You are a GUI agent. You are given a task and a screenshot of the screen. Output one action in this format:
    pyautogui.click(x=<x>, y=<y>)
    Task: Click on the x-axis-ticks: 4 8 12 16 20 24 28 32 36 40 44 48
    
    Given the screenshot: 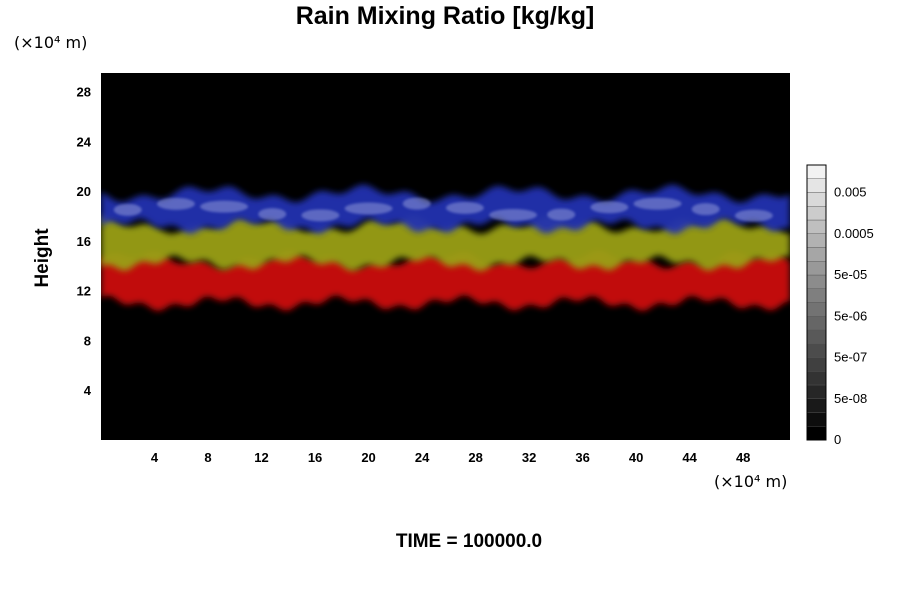 What is the action you would take?
    pyautogui.click(x=451, y=457)
    